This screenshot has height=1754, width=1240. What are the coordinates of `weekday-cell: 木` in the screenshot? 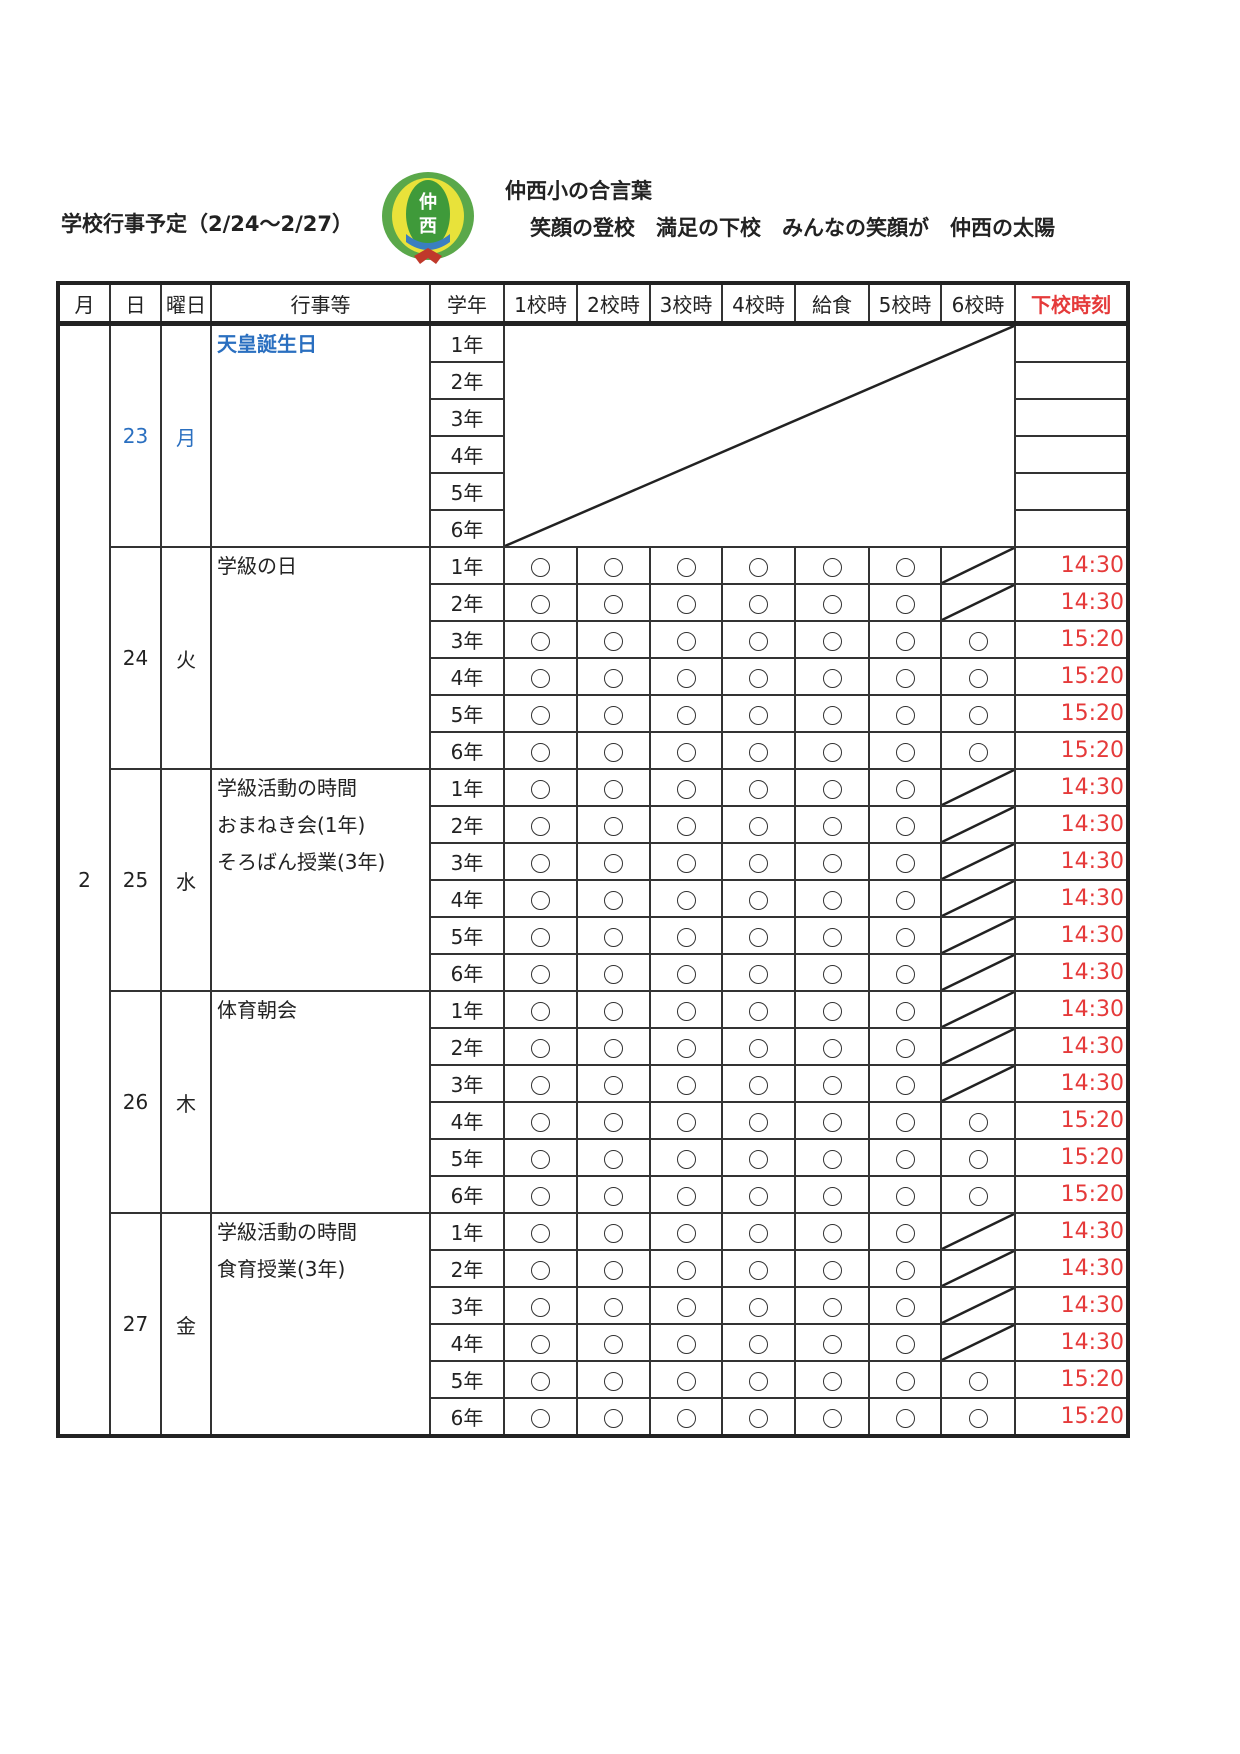 It's located at (186, 1102).